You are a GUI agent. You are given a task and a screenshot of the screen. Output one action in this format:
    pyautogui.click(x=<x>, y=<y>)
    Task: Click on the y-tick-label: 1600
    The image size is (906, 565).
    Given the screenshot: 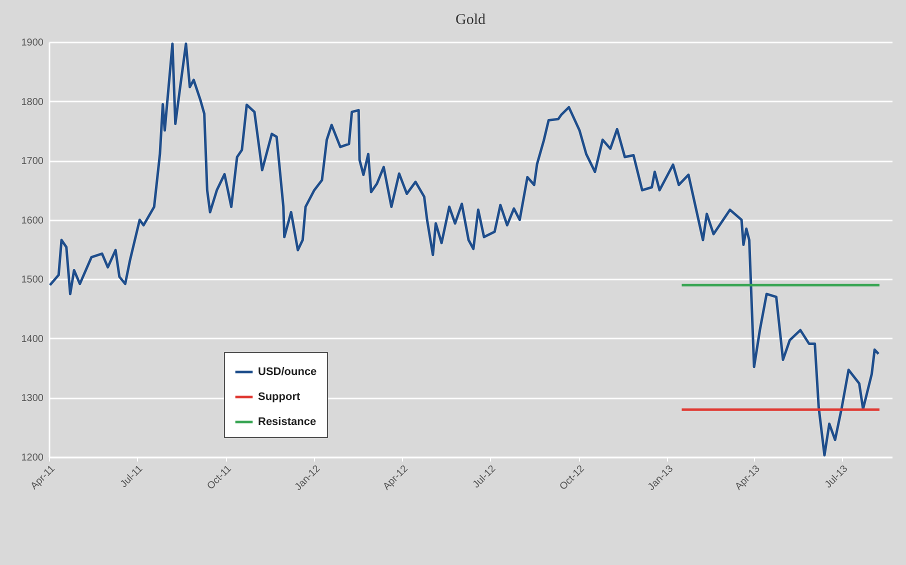 What is the action you would take?
    pyautogui.click(x=32, y=220)
    